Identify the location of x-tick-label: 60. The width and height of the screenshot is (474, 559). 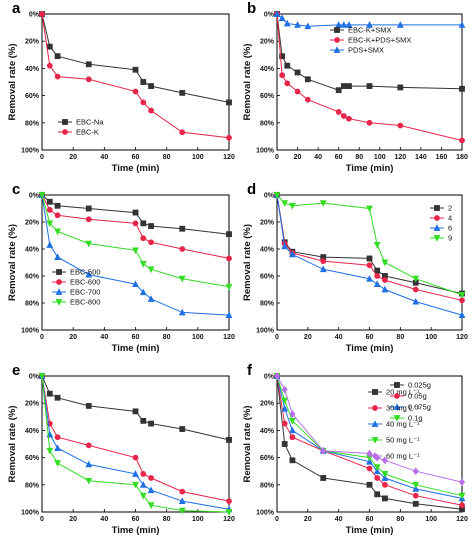
(136, 157).